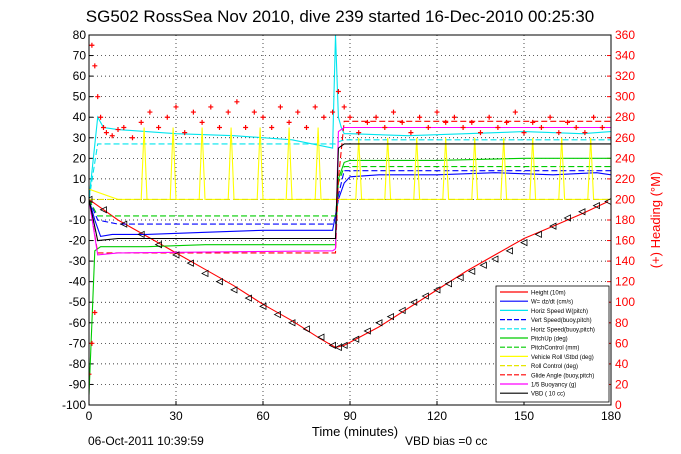 This screenshot has height=454, width=681. What do you see at coordinates (559, 312) in the screenshot?
I see `legend-label-horiz_speed_w: Horiz Speed W(pitch)` at bounding box center [559, 312].